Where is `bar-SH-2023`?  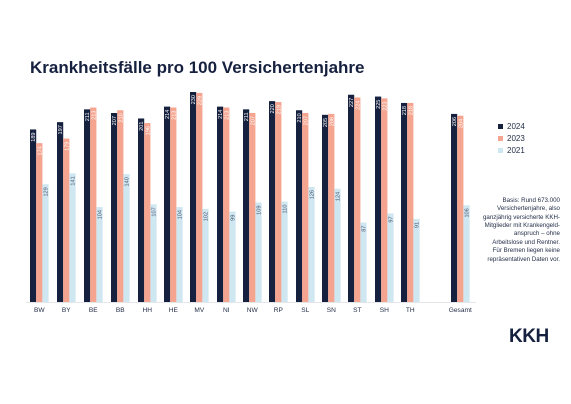 bar-SH-2023 is located at coordinates (384, 200).